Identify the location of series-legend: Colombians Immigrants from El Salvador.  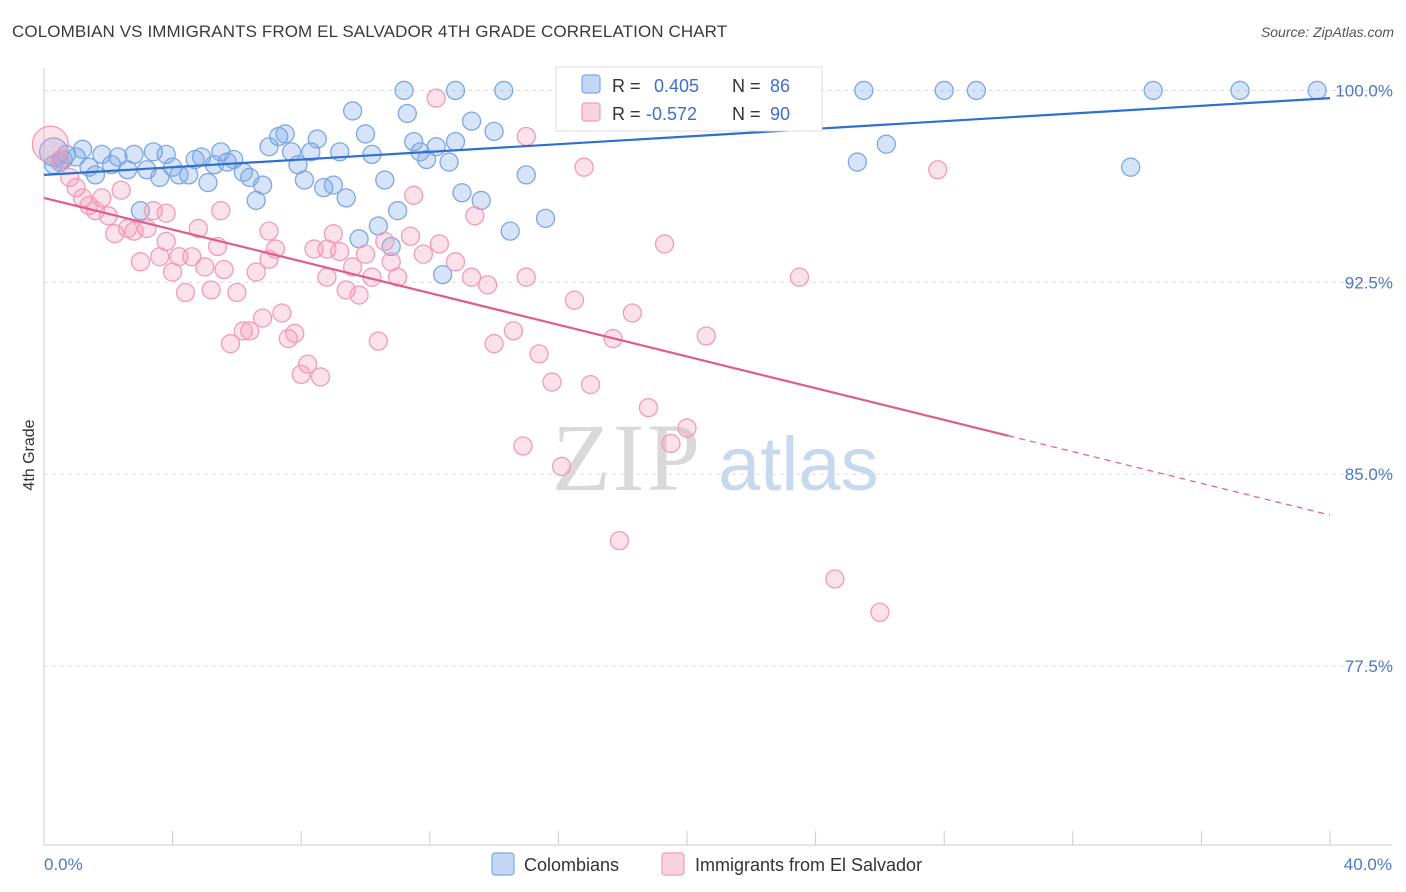
(706, 864).